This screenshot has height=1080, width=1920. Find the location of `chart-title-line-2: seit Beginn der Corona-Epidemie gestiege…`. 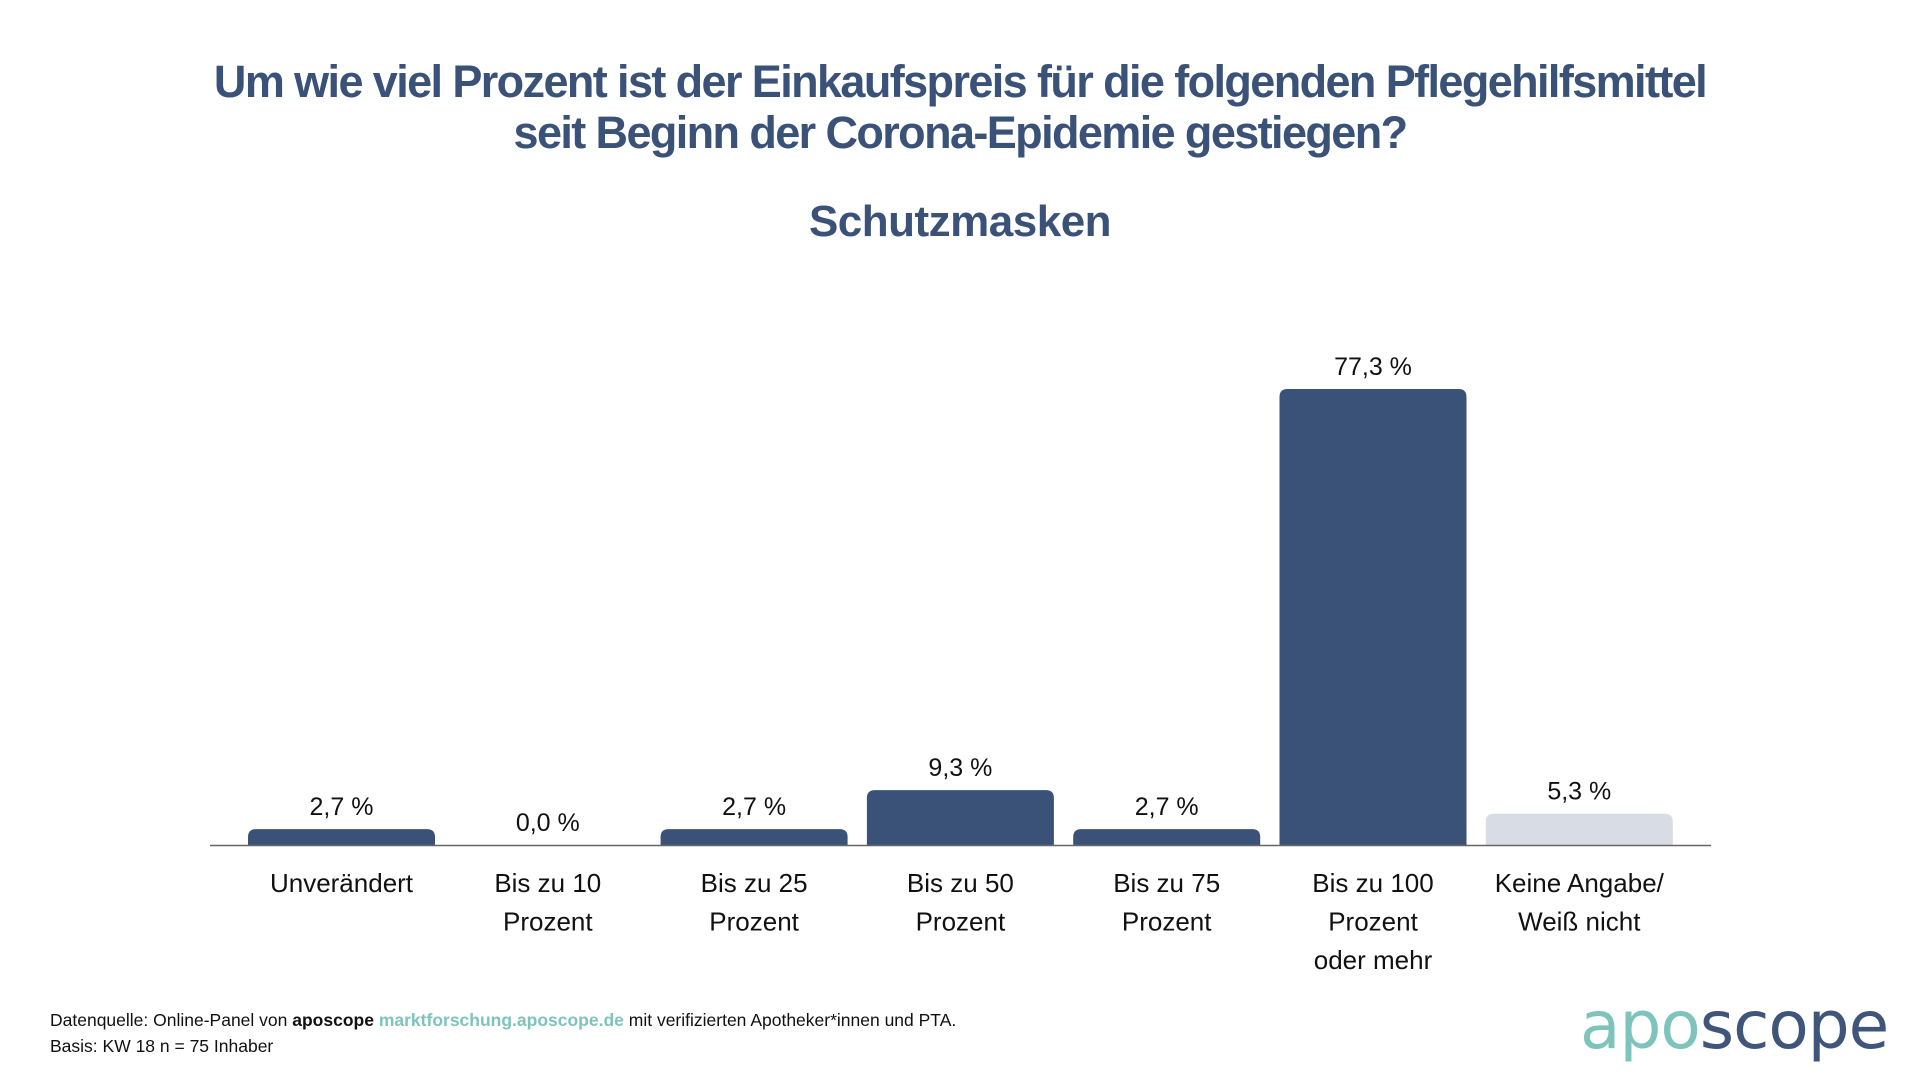

chart-title-line-2: seit Beginn der Corona-Epidemie gestiege… is located at coordinates (961, 132).